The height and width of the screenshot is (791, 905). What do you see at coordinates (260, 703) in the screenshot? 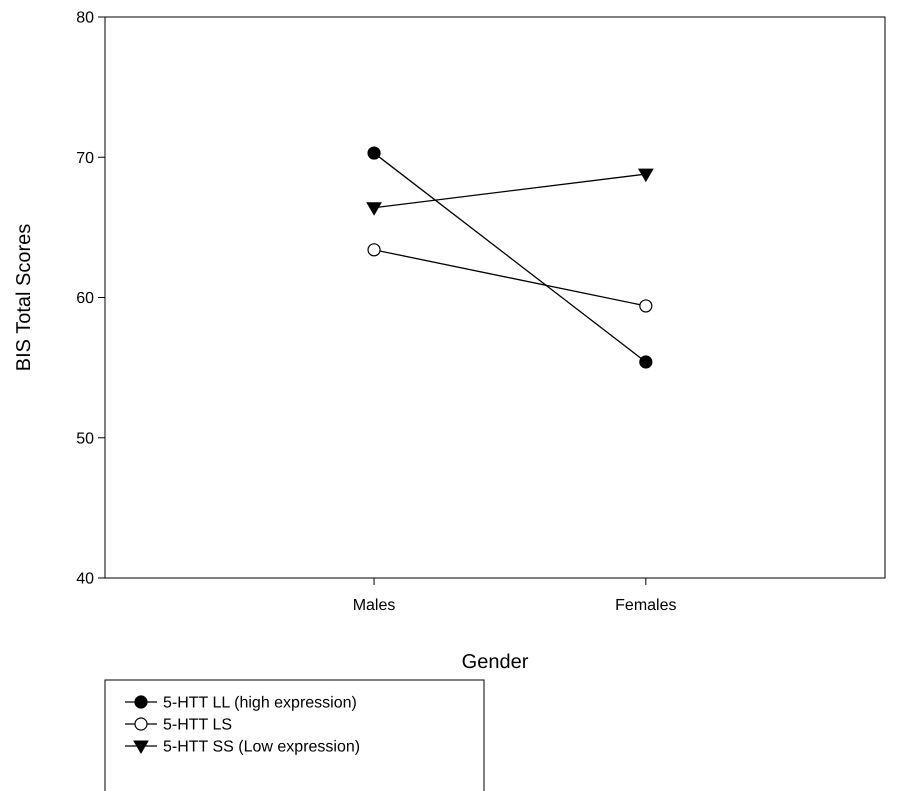
I see `legend-label: 5-HTT LL (high expression)` at bounding box center [260, 703].